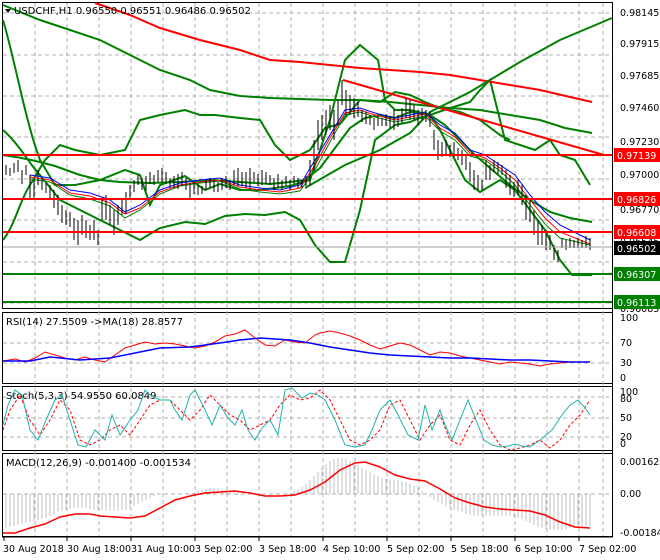 This screenshot has width=660, height=560. What do you see at coordinates (287, 549) in the screenshot?
I see `time-label: 3 Sep 18:00` at bounding box center [287, 549].